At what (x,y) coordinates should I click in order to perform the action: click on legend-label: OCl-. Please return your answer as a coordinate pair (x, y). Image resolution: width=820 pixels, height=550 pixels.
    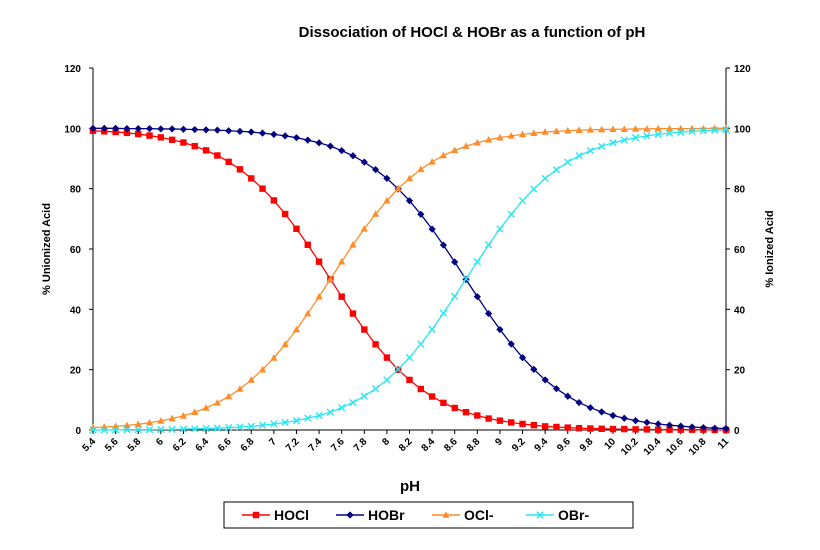
    Looking at the image, I should click on (479, 515).